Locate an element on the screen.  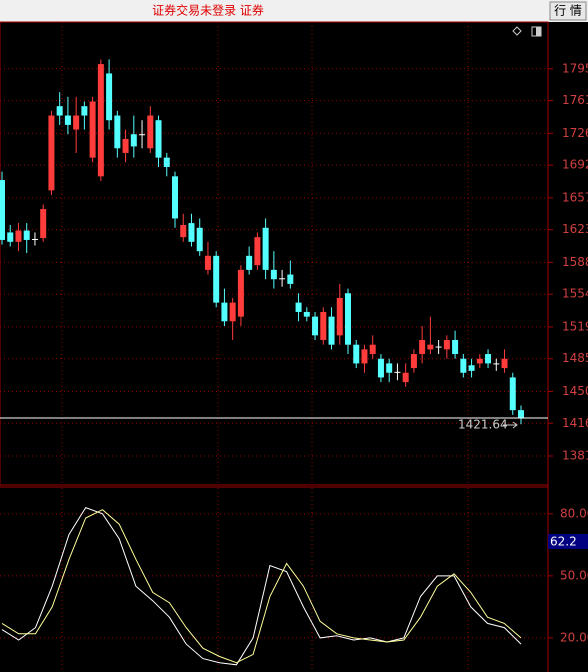
diamond-icon is located at coordinates (517, 31).